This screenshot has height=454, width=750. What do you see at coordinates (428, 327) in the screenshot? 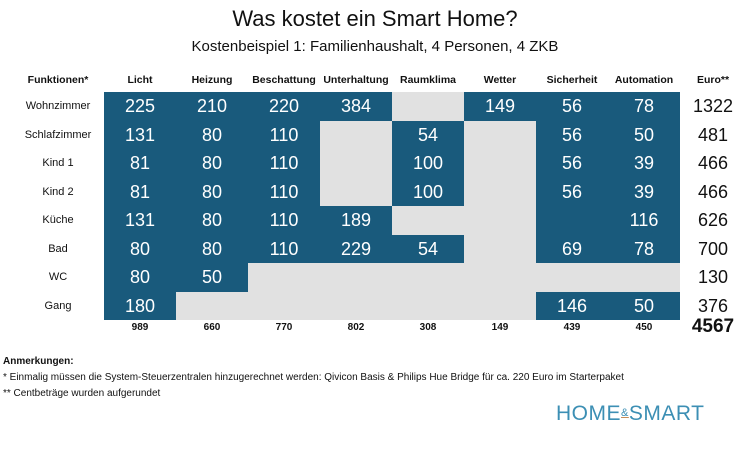
I see `column-total: 308` at bounding box center [428, 327].